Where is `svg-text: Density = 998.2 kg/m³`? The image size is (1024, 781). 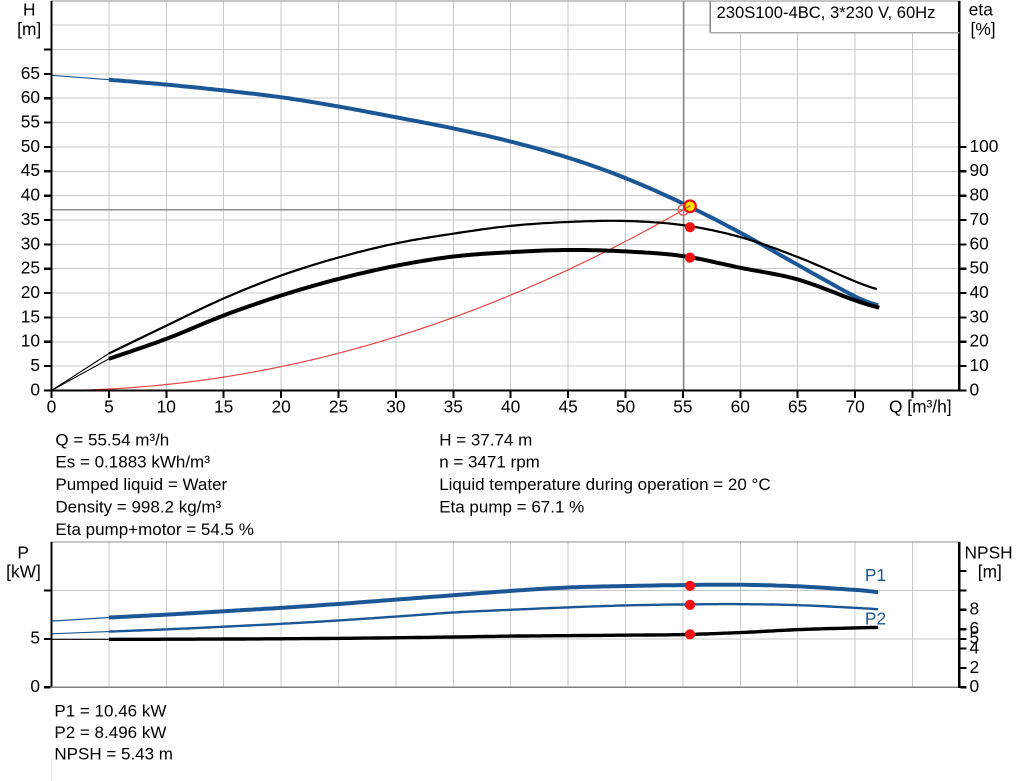
svg-text: Density = 998.2 kg/m³ is located at coordinates (138, 507).